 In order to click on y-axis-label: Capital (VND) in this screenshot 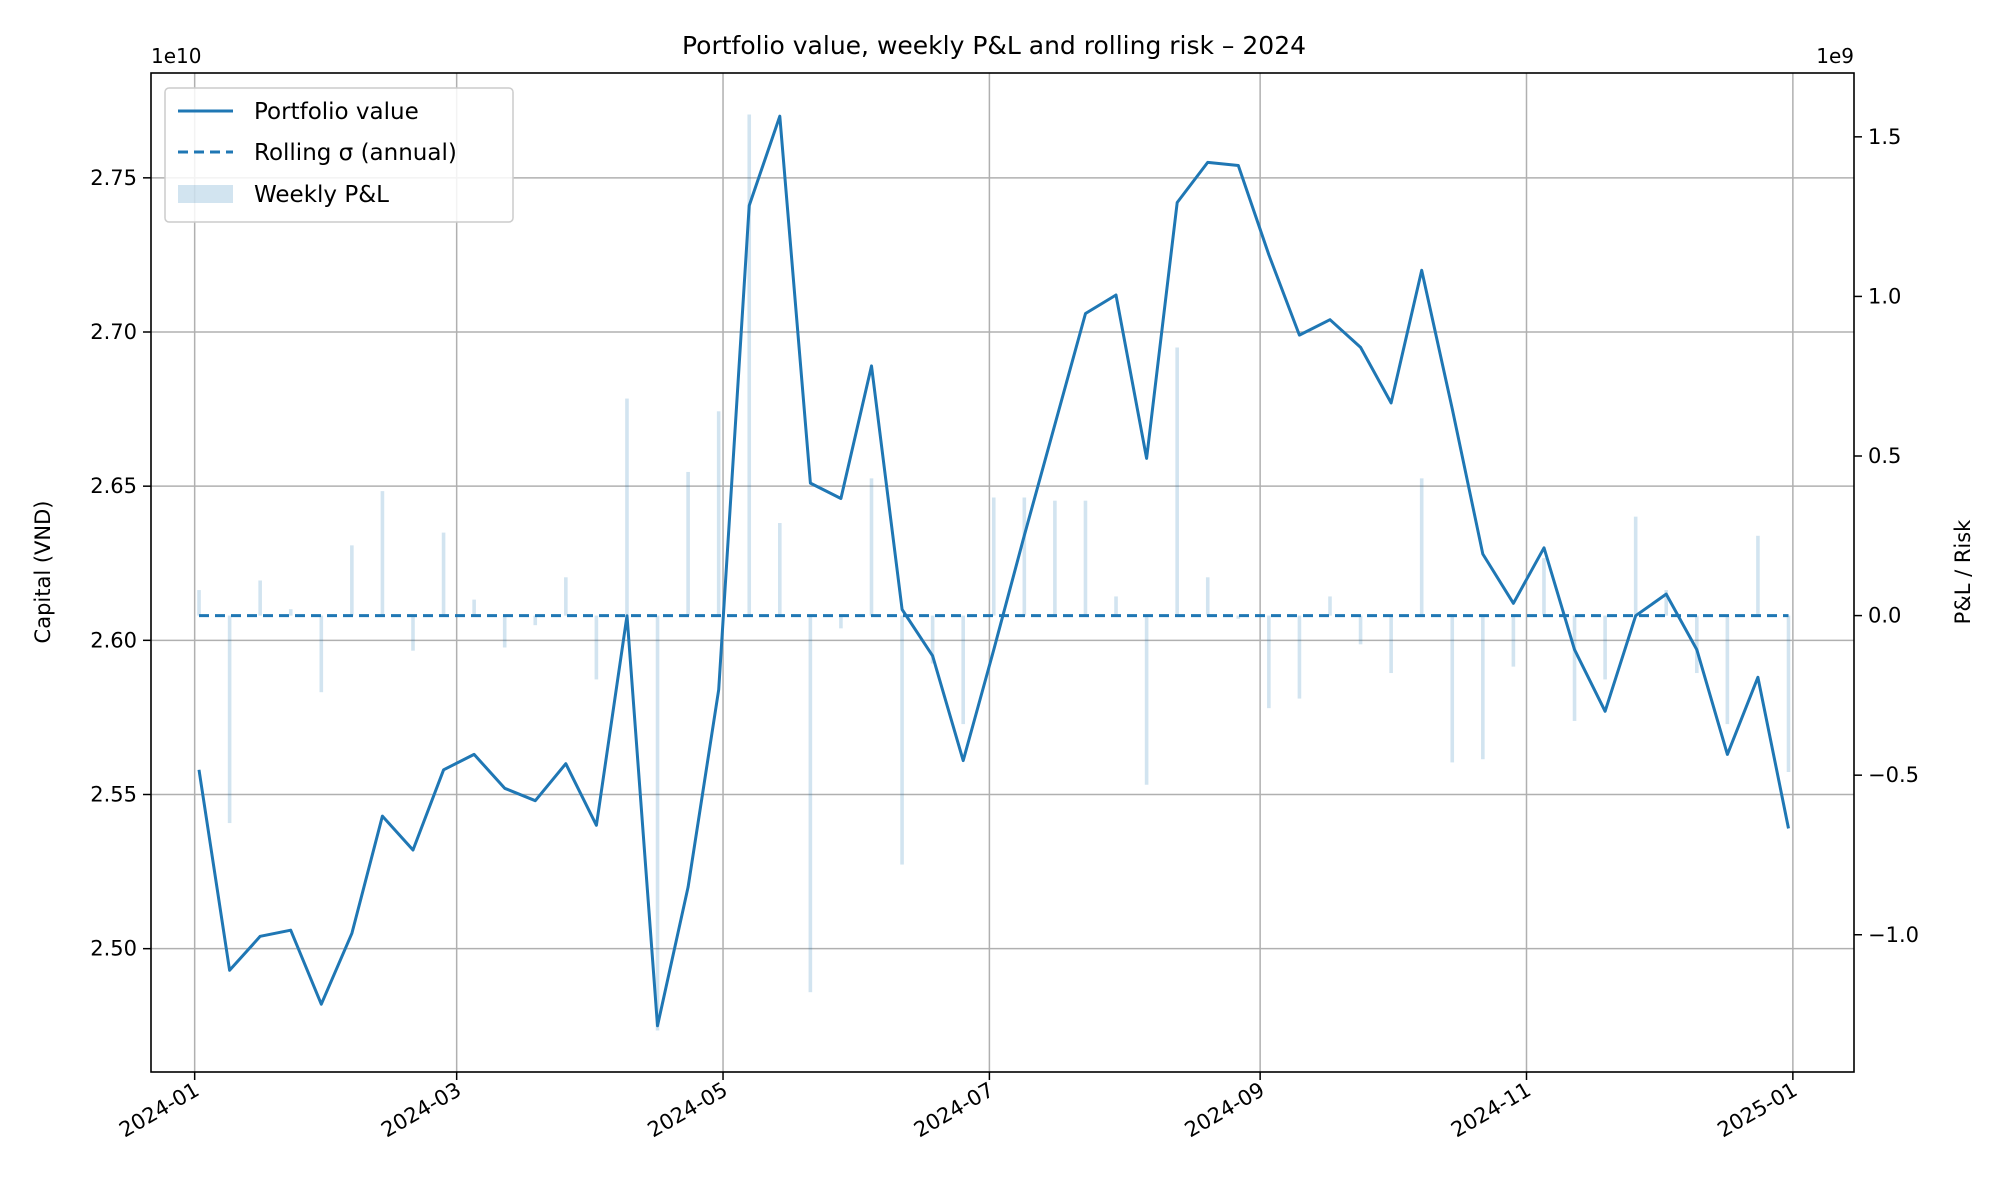, I will do `click(43, 572)`.